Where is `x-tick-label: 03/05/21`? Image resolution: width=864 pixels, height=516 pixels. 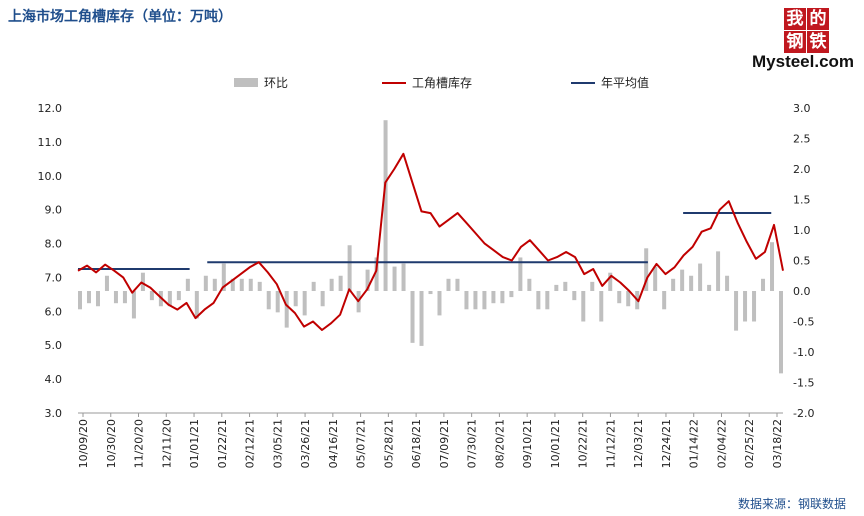 x-tick-label: 03/05/21 is located at coordinates (277, 443).